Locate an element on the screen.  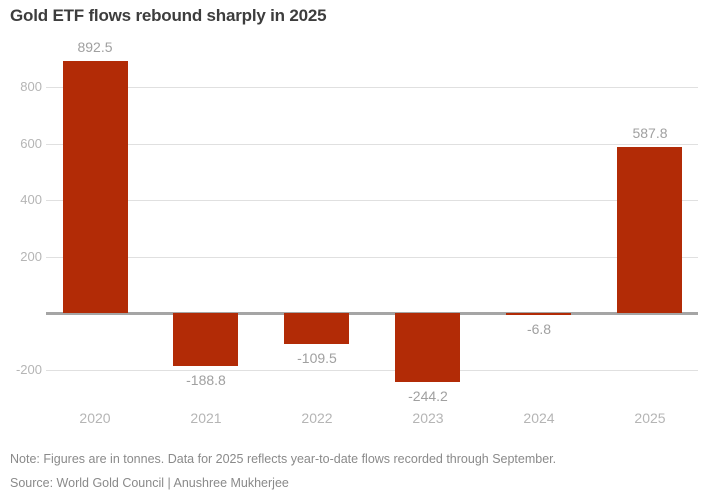
x-tick-label-2025: 2025 is located at coordinates (650, 418).